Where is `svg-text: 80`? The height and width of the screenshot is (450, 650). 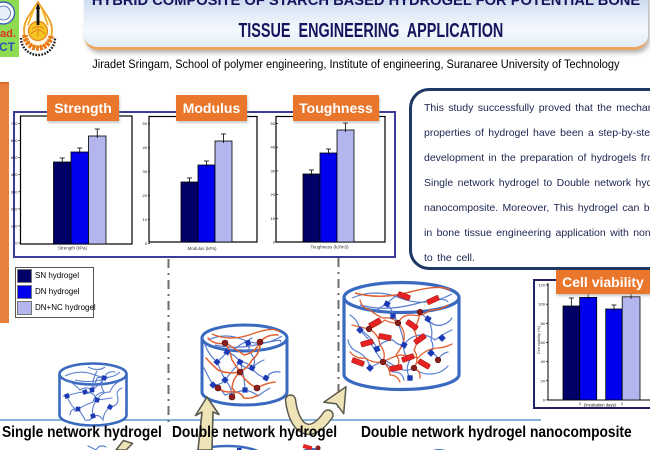
svg-text: 80 is located at coordinates (543, 323).